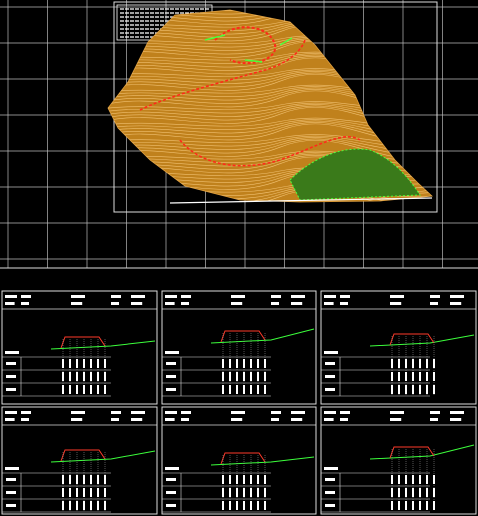 This screenshot has height=516, width=478. Describe the element at coordinates (222, 75) in the screenshot. I see `red-alignment` at that location.